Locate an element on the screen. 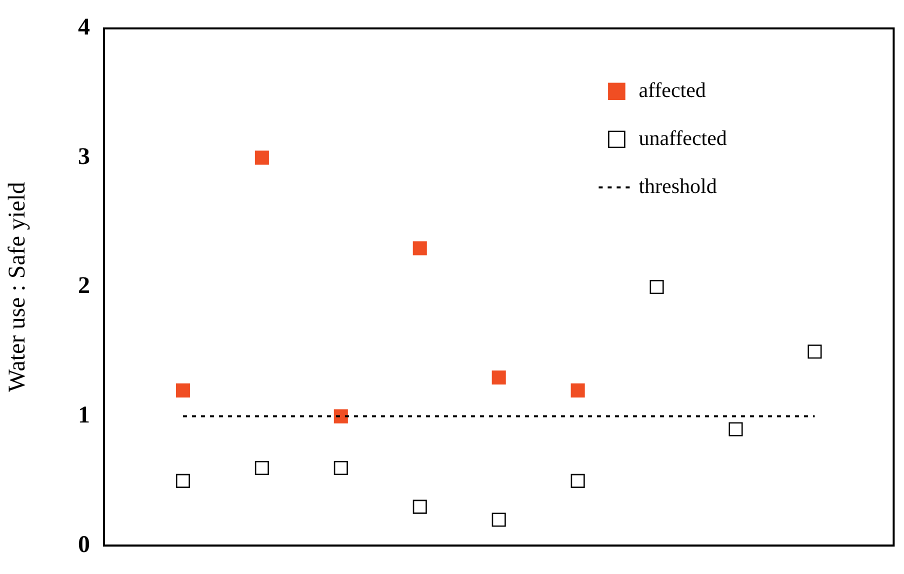  legend-label: threshold is located at coordinates (678, 186).